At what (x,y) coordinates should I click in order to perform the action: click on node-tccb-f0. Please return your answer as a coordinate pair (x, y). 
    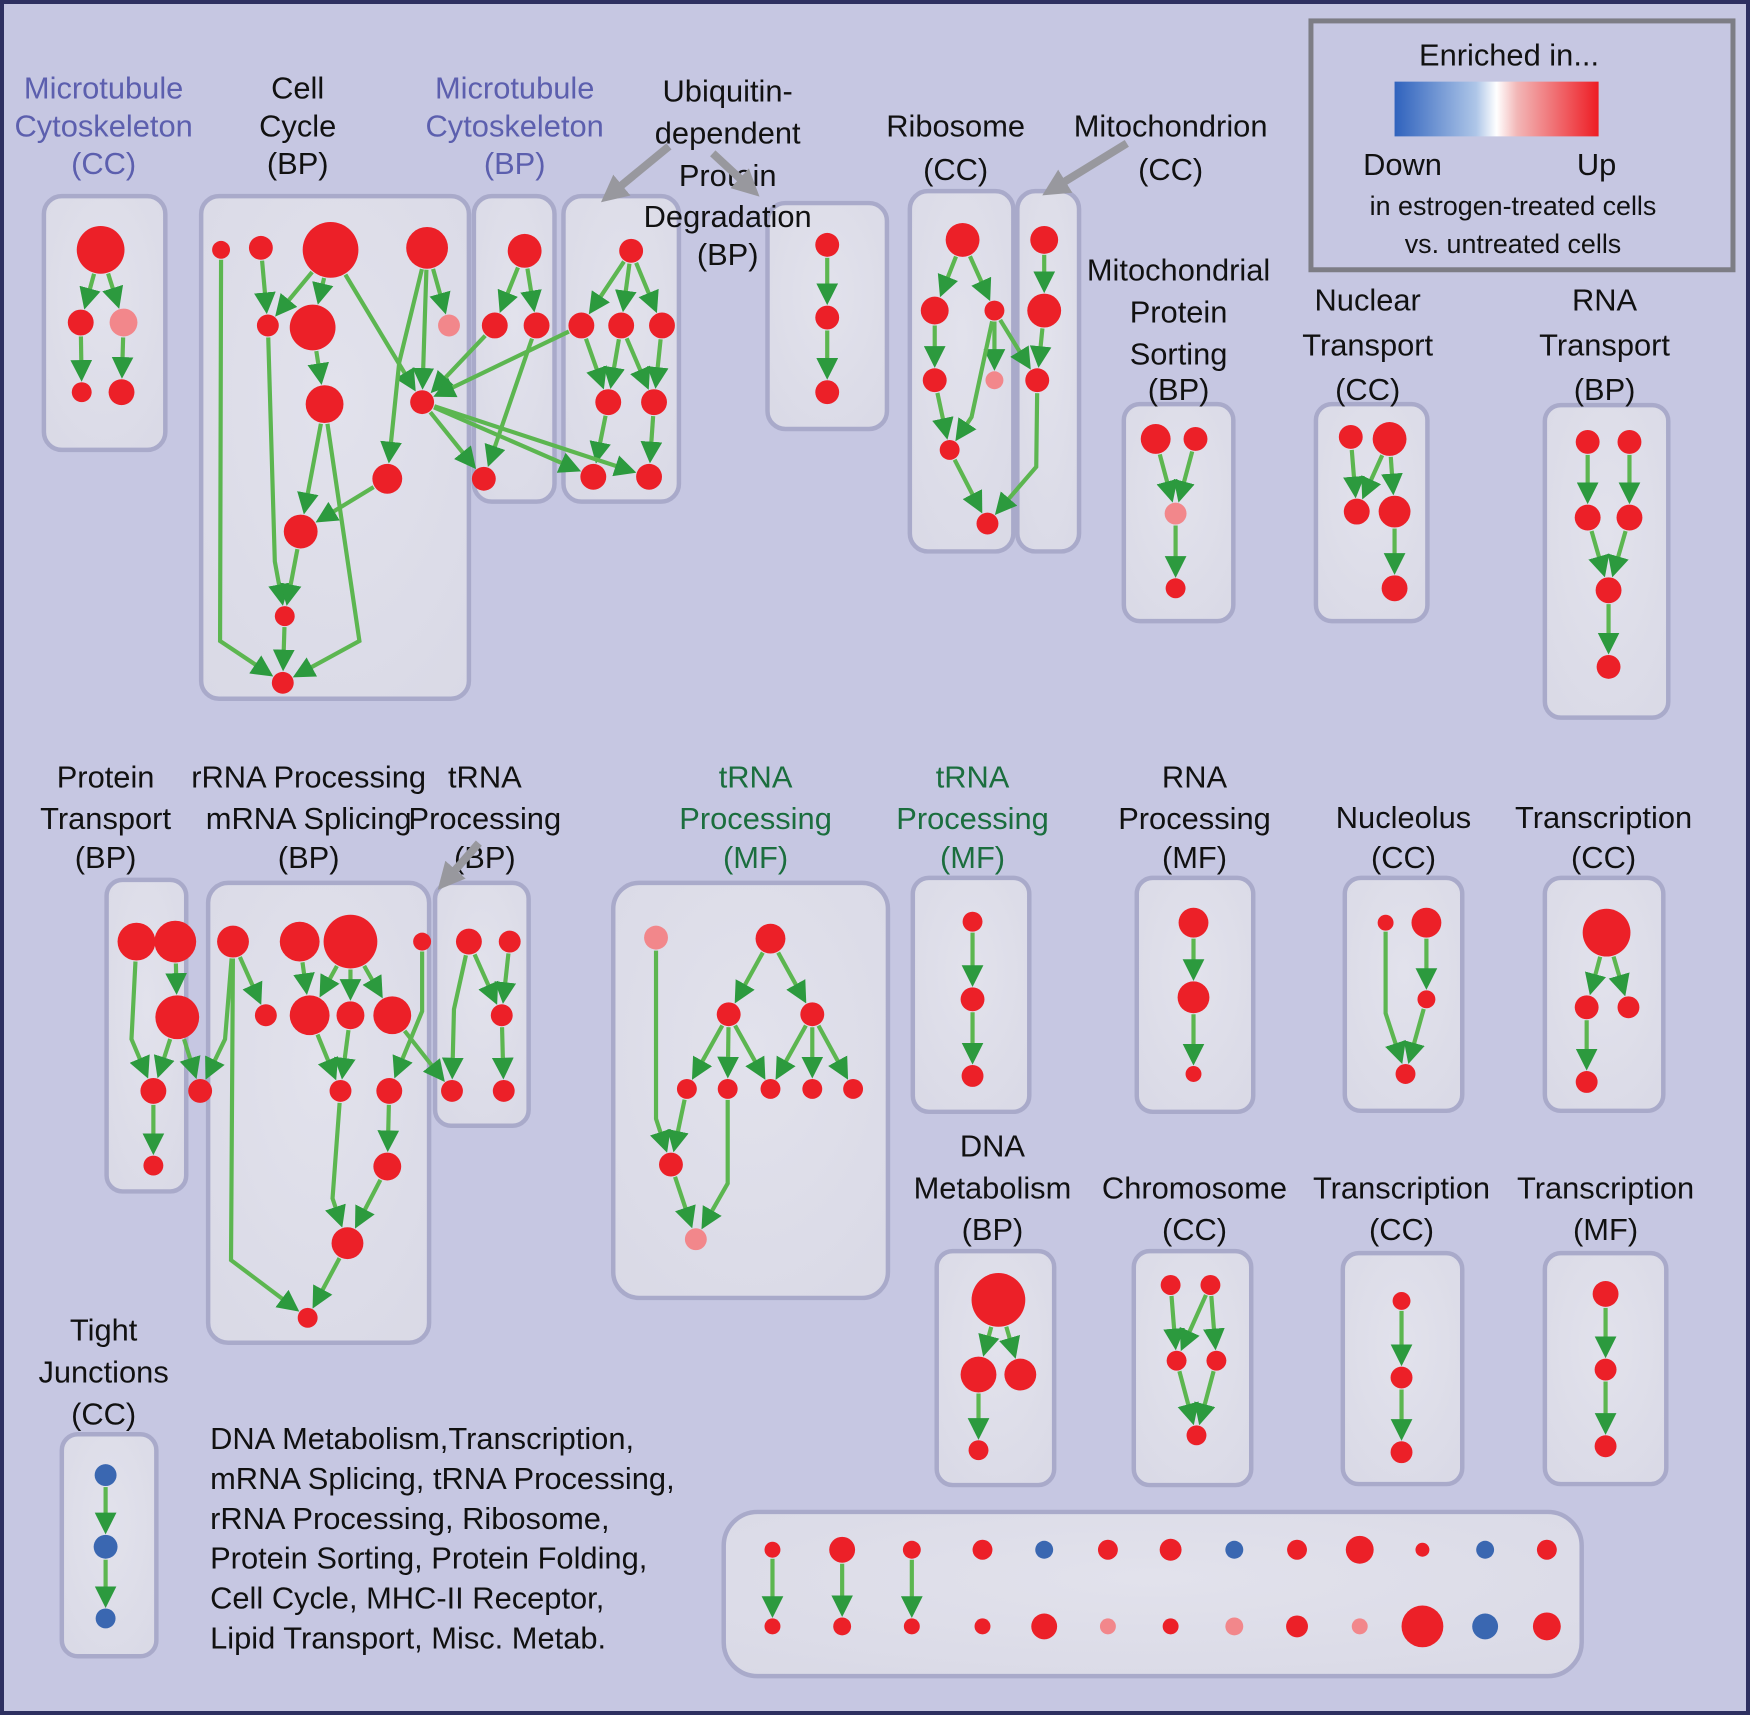
    Looking at the image, I should click on (1401, 1300).